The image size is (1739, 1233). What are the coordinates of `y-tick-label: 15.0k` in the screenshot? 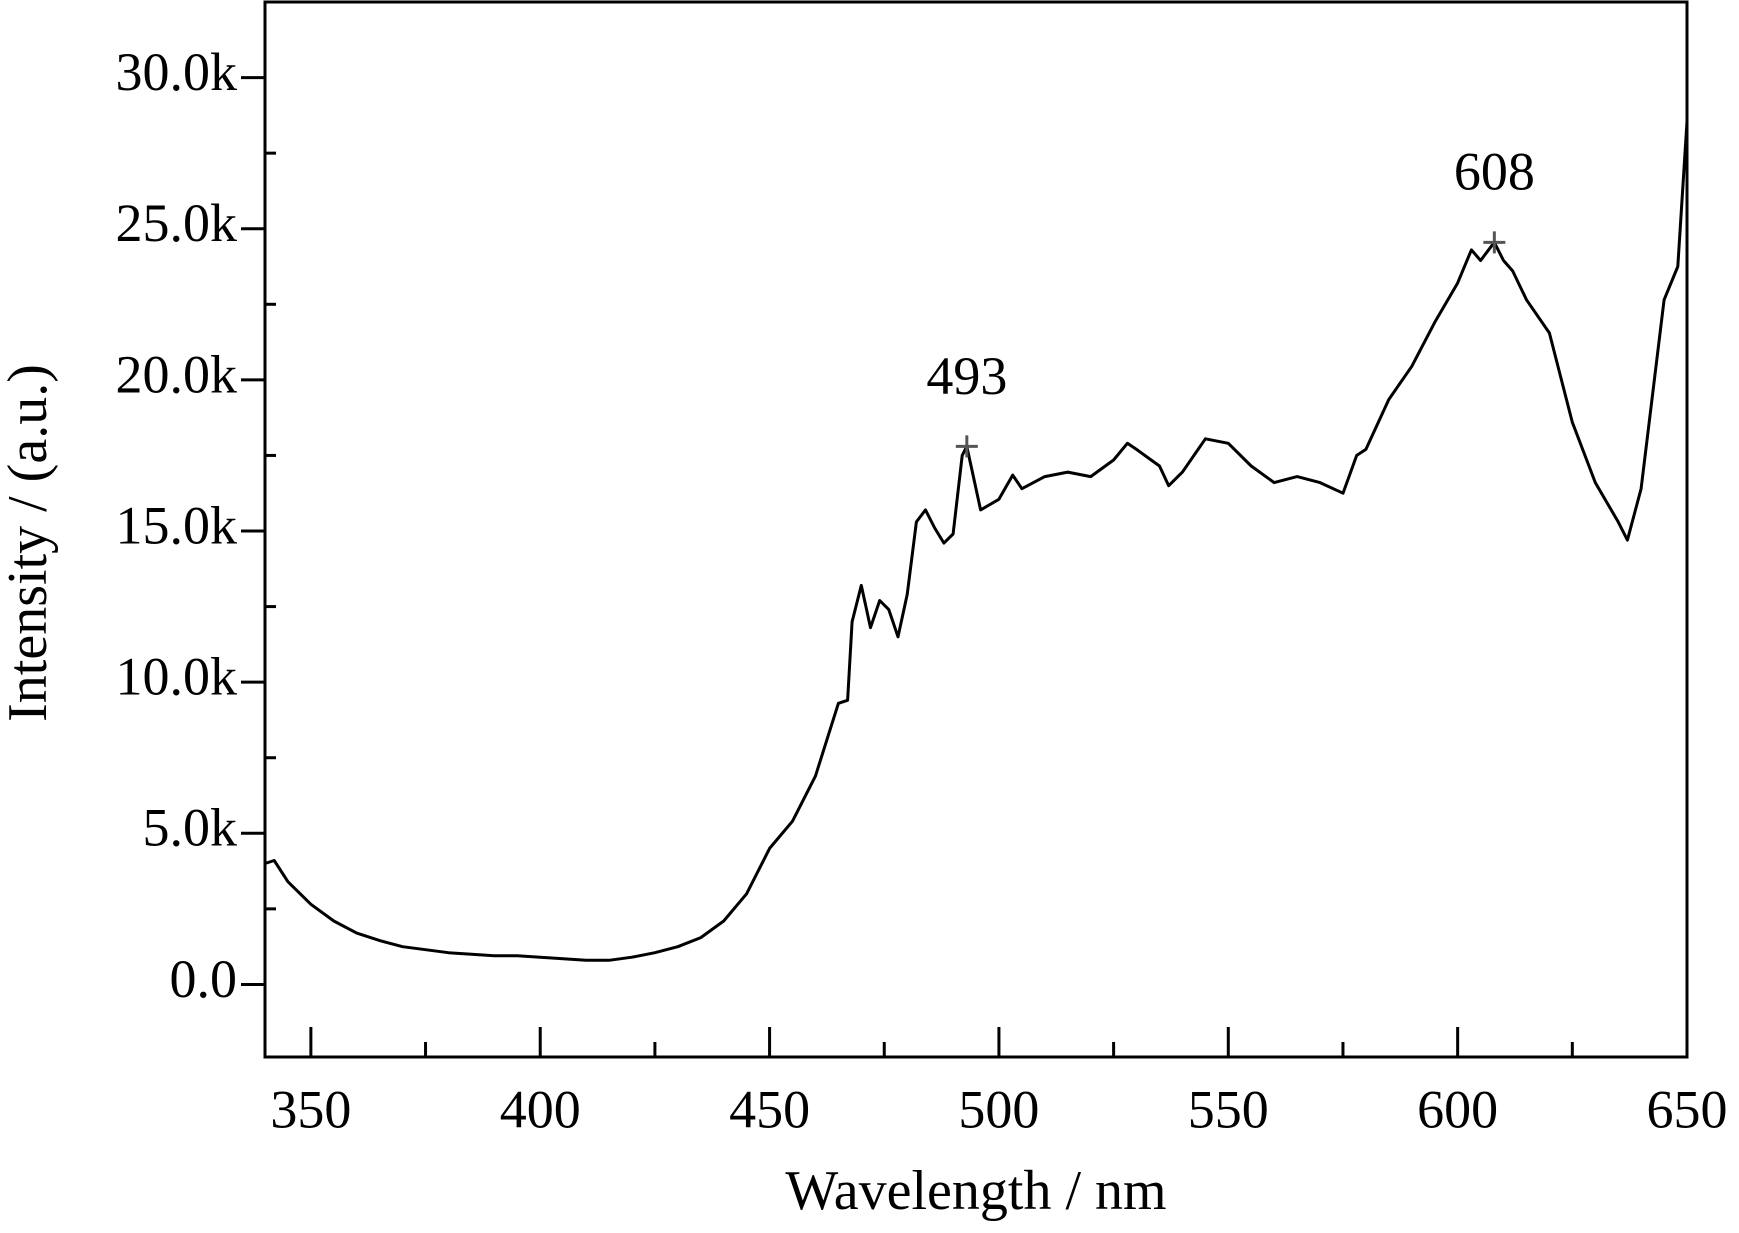 It's located at (177, 525).